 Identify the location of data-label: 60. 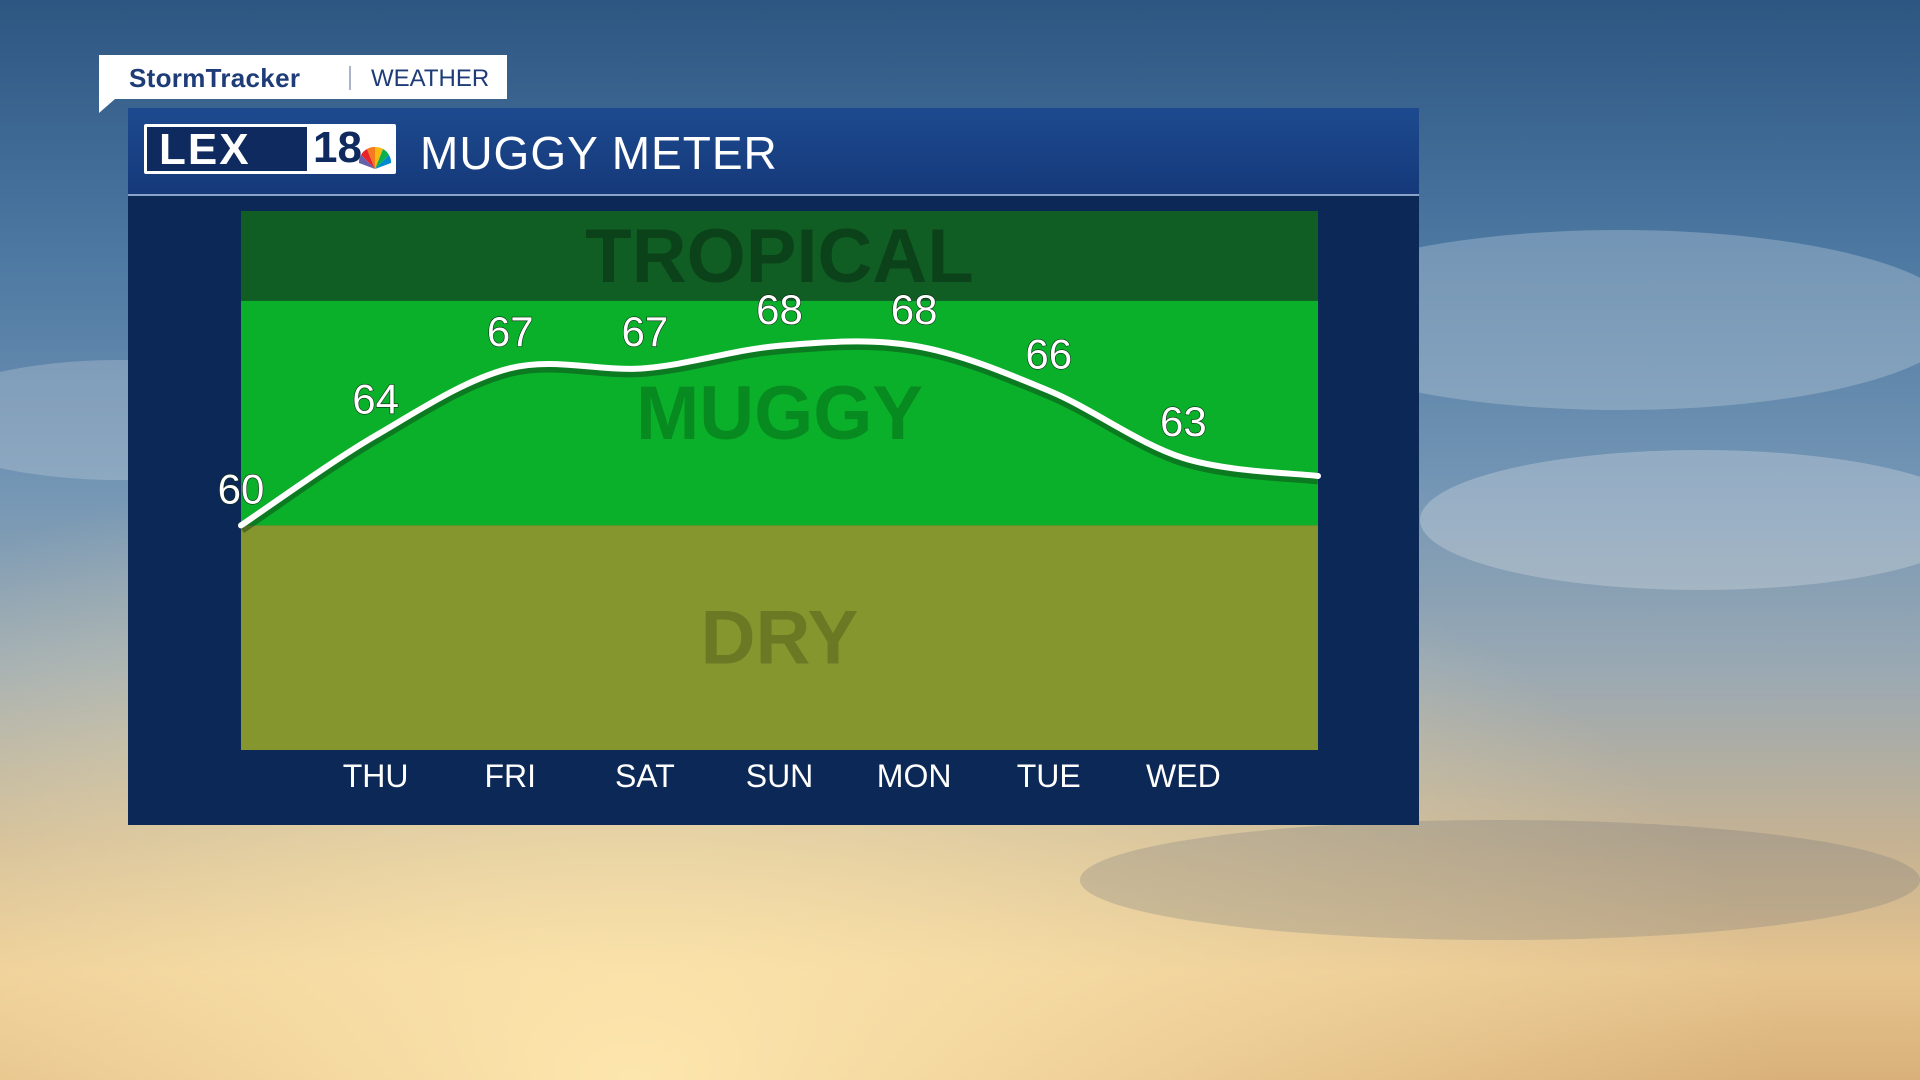
(241, 488).